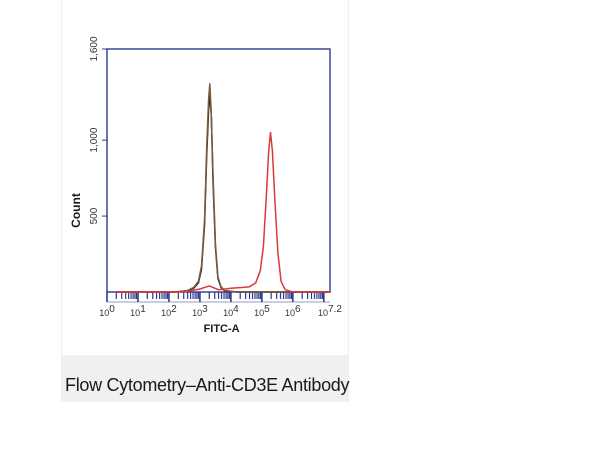 The image size is (600, 450). Describe the element at coordinates (138, 311) in the screenshot. I see `x-tick-label: 10¹` at that location.